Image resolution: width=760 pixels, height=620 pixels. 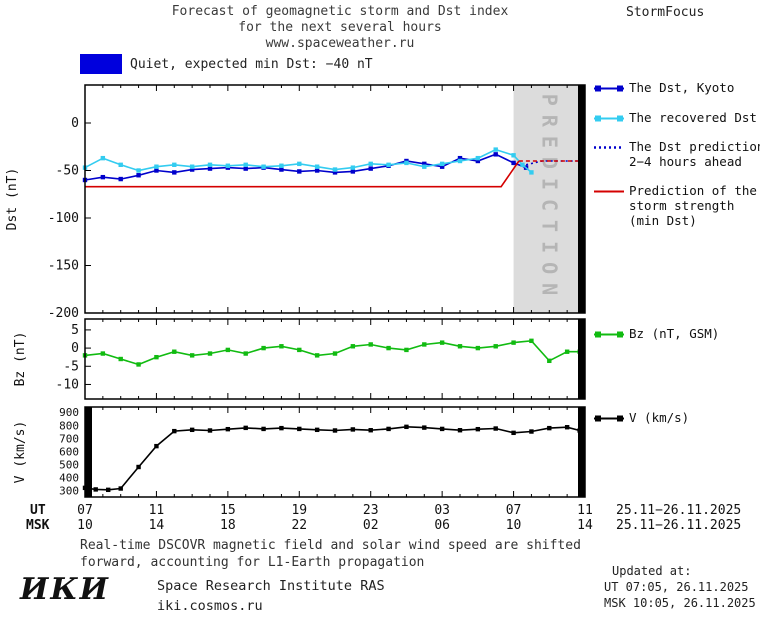 I want to click on legend-bz-label: Bz (nT, GSM), so click(x=674, y=333).